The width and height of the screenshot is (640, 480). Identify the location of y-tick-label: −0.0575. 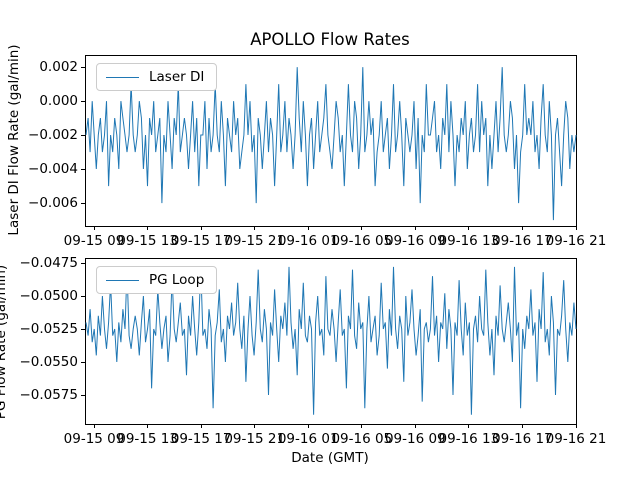
(48, 395).